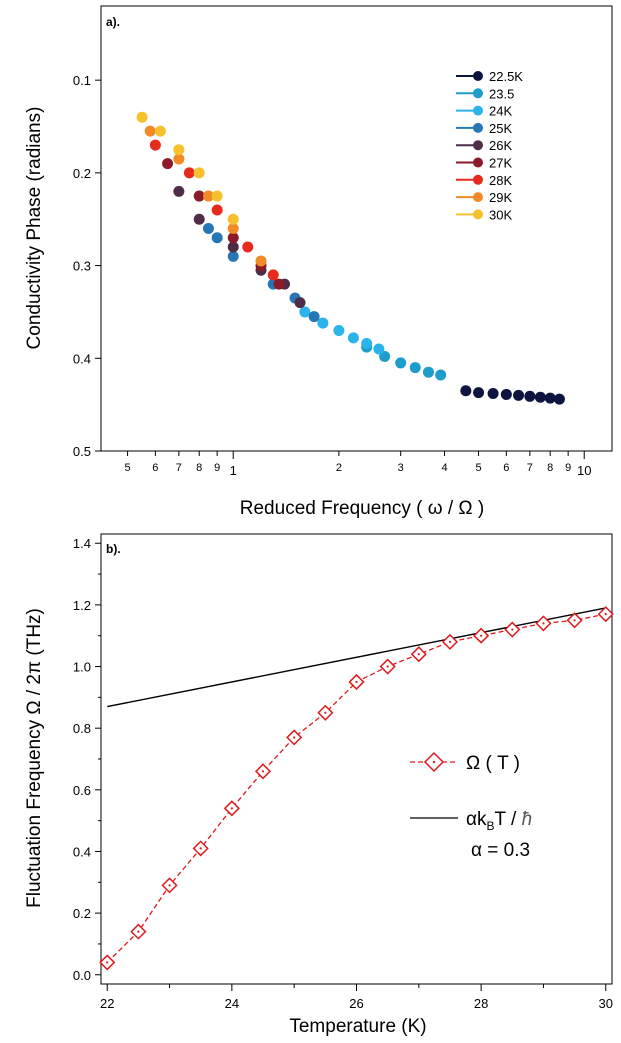 This screenshot has width=621, height=1043. Describe the element at coordinates (82, 605) in the screenshot. I see `panel-b-y-tick-label: 1.2` at that location.